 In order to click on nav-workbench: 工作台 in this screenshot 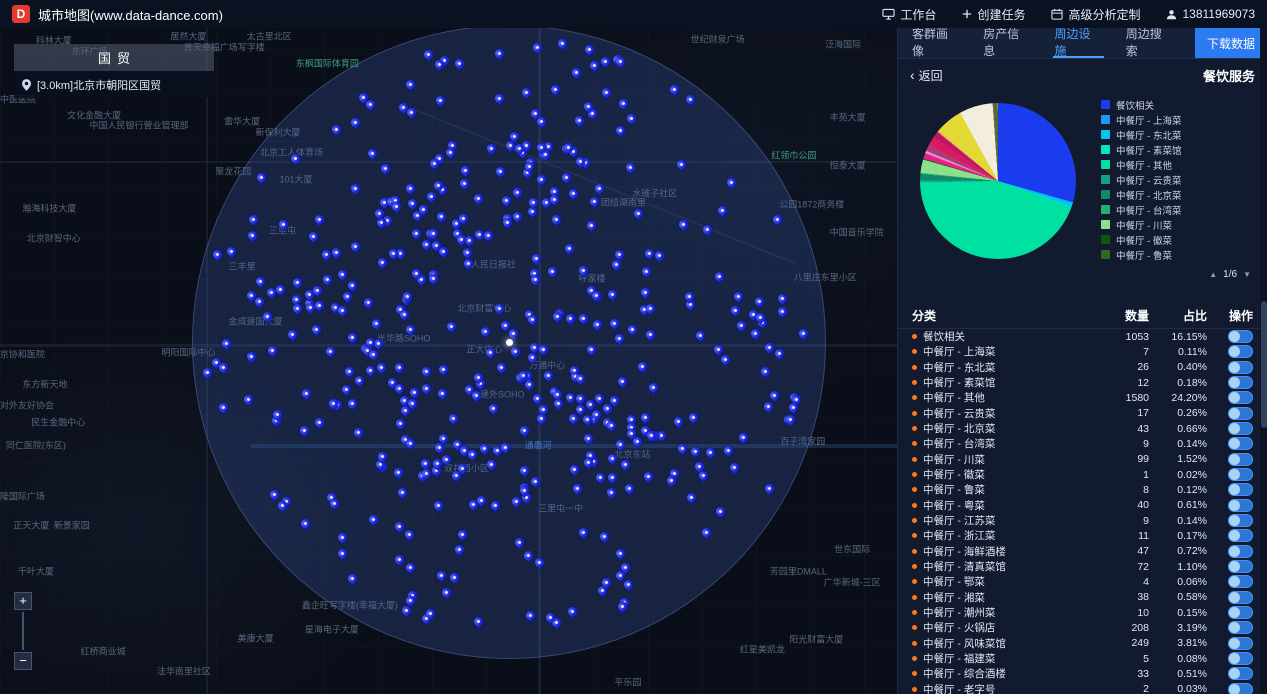, I will do `click(909, 14)`.